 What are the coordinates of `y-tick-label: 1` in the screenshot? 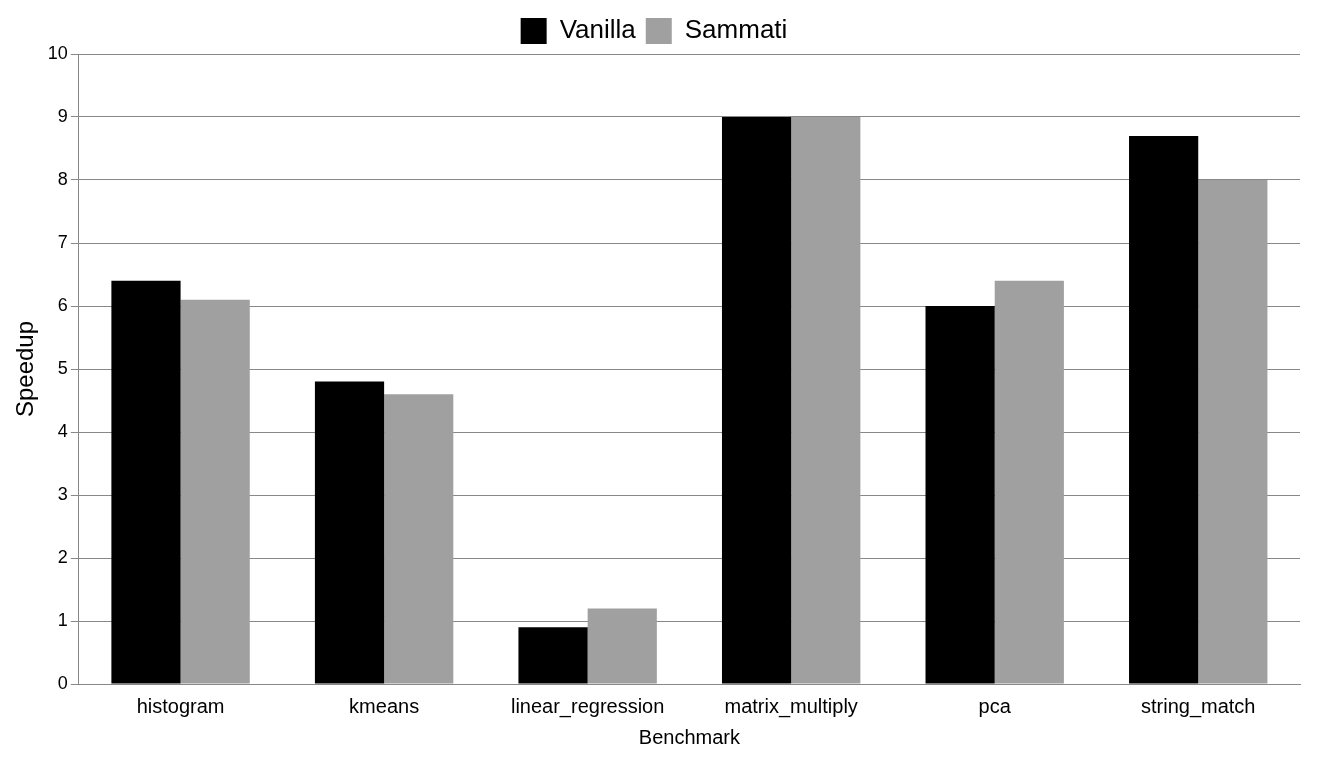 It's located at (62, 619).